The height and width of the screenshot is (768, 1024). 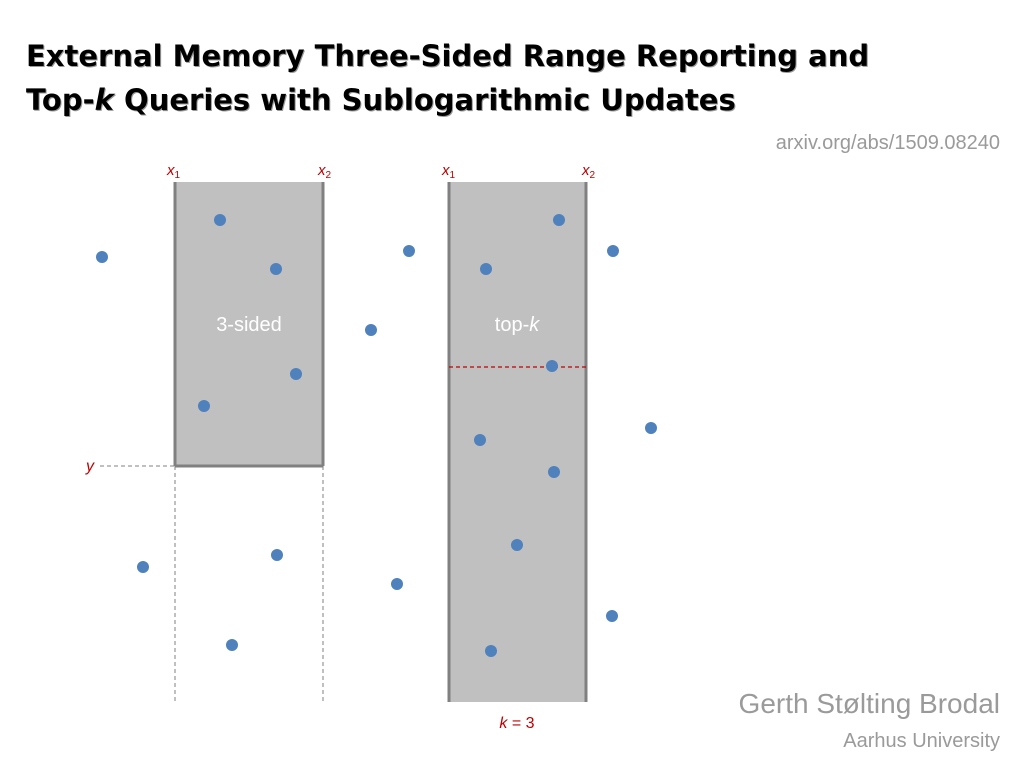 What do you see at coordinates (517, 442) in the screenshot?
I see `top-k-region` at bounding box center [517, 442].